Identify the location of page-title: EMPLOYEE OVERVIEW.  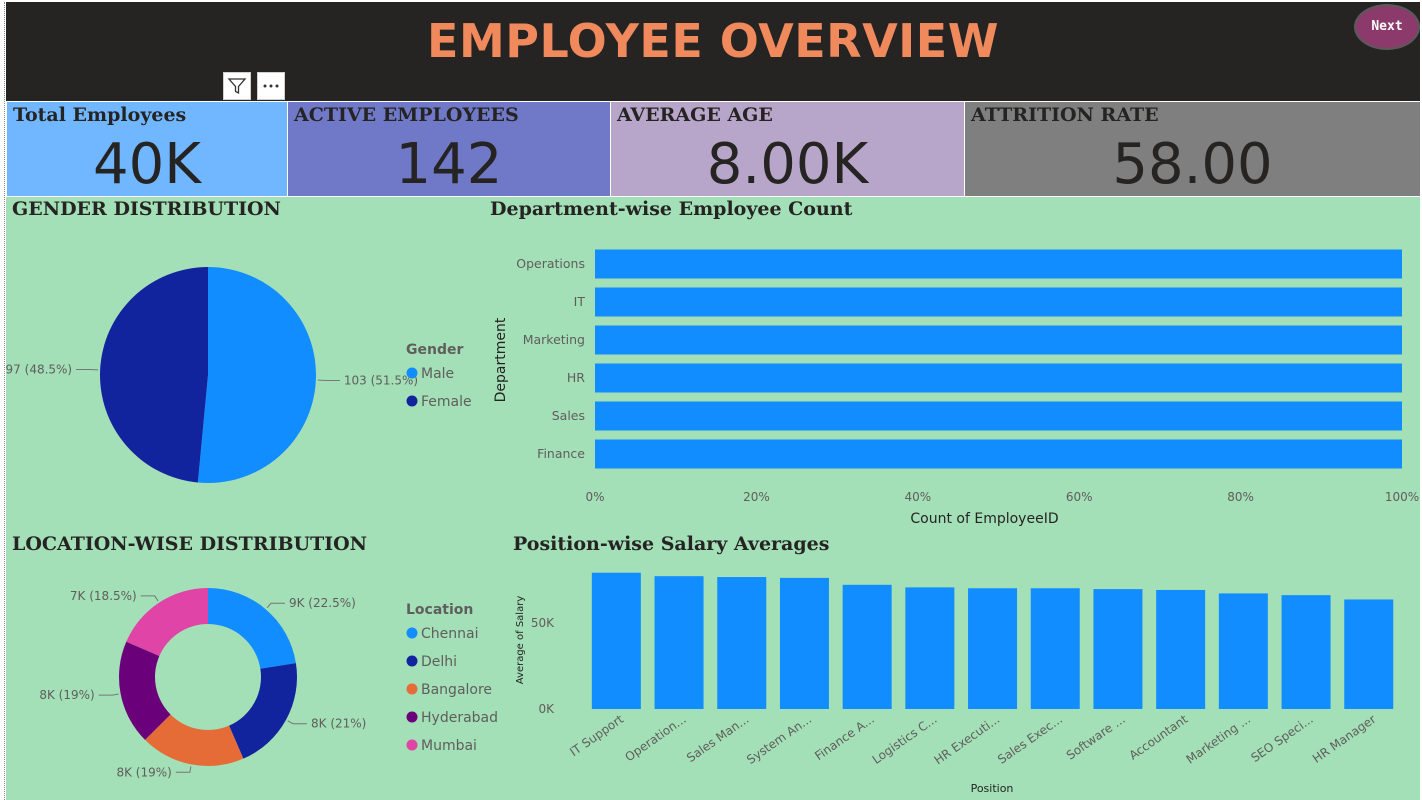
(713, 41).